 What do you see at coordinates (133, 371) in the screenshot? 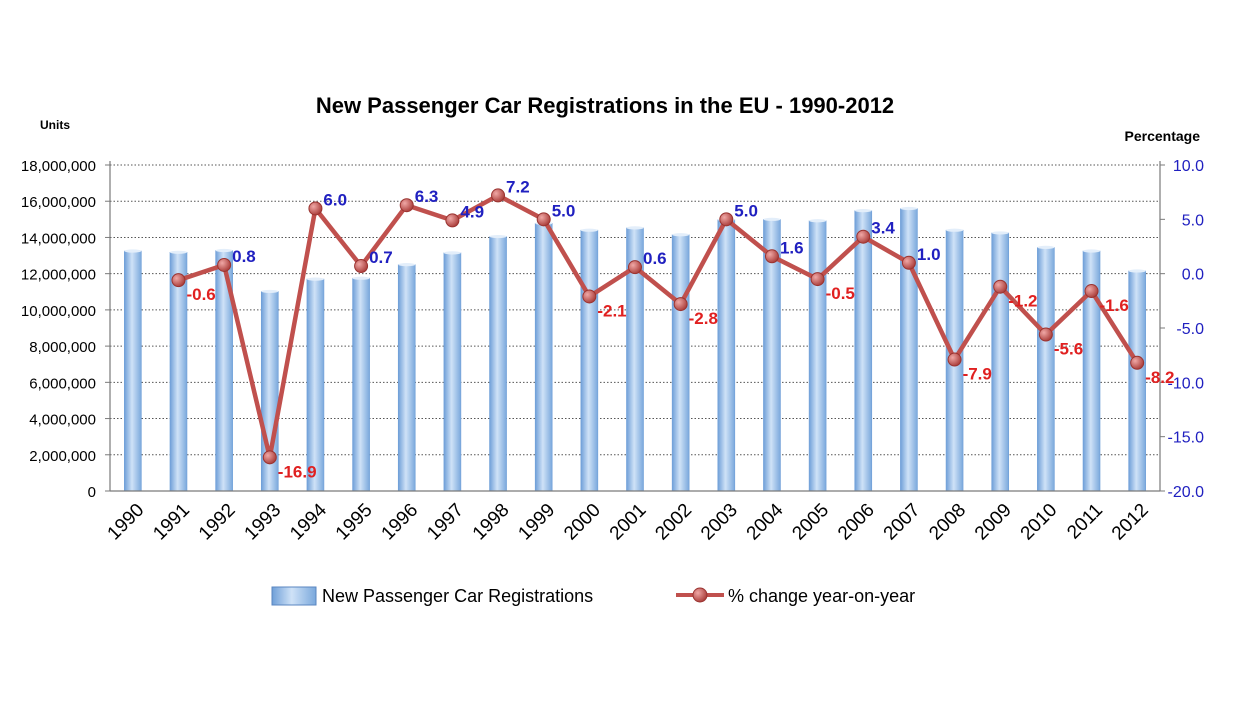
I see `bar-1990` at bounding box center [133, 371].